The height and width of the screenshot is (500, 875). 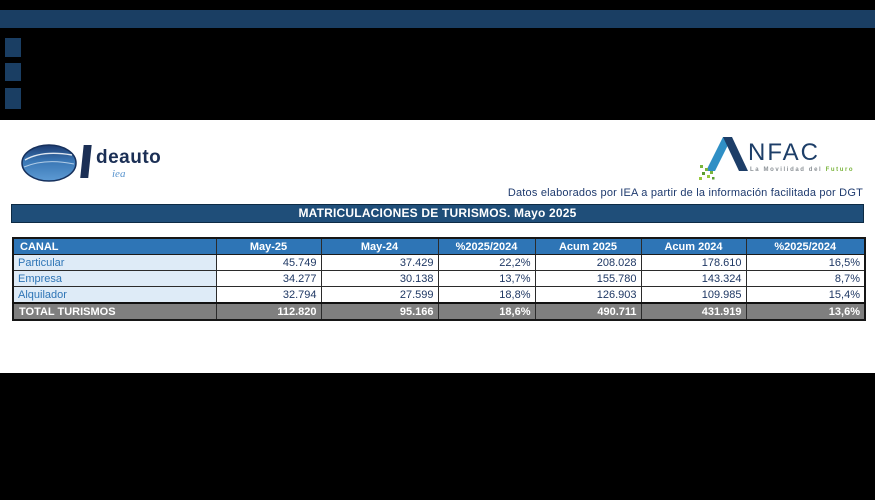 What do you see at coordinates (379, 262) in the screenshot?
I see `cell-value: 37.429` at bounding box center [379, 262].